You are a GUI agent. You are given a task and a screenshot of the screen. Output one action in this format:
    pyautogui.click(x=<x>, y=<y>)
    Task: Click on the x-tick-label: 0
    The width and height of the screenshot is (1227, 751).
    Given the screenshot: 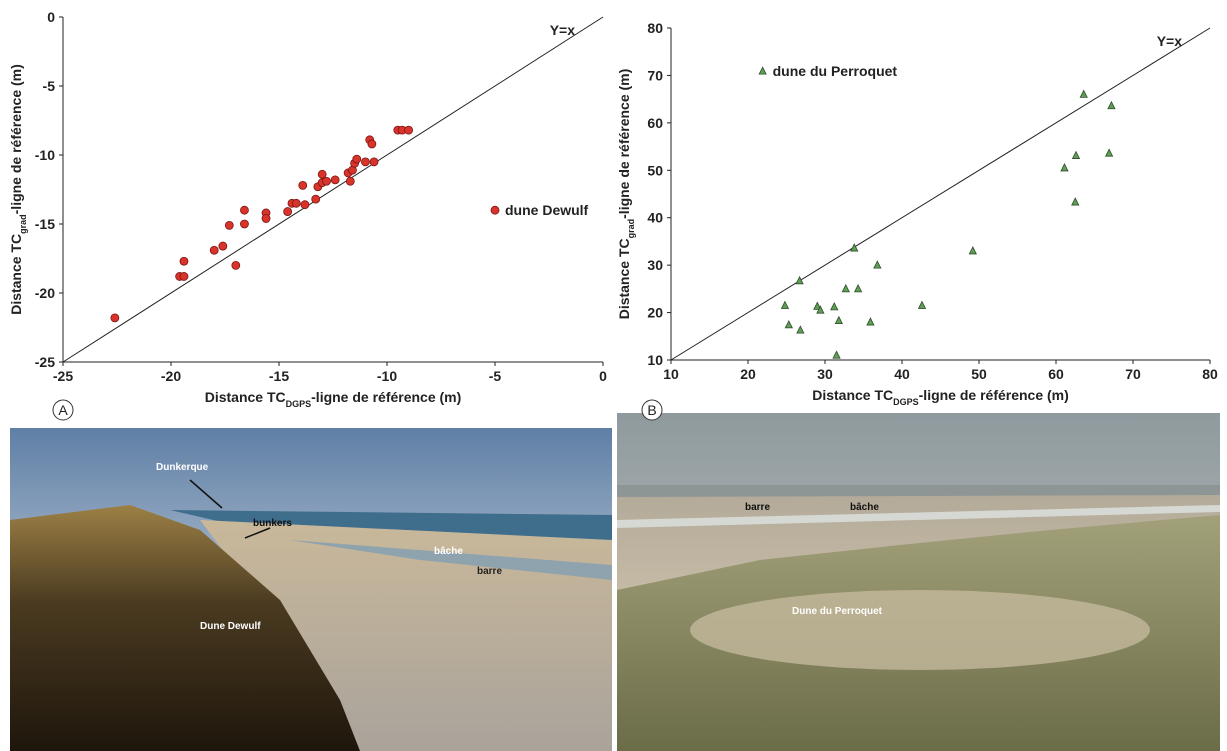 What is the action you would take?
    pyautogui.click(x=603, y=376)
    